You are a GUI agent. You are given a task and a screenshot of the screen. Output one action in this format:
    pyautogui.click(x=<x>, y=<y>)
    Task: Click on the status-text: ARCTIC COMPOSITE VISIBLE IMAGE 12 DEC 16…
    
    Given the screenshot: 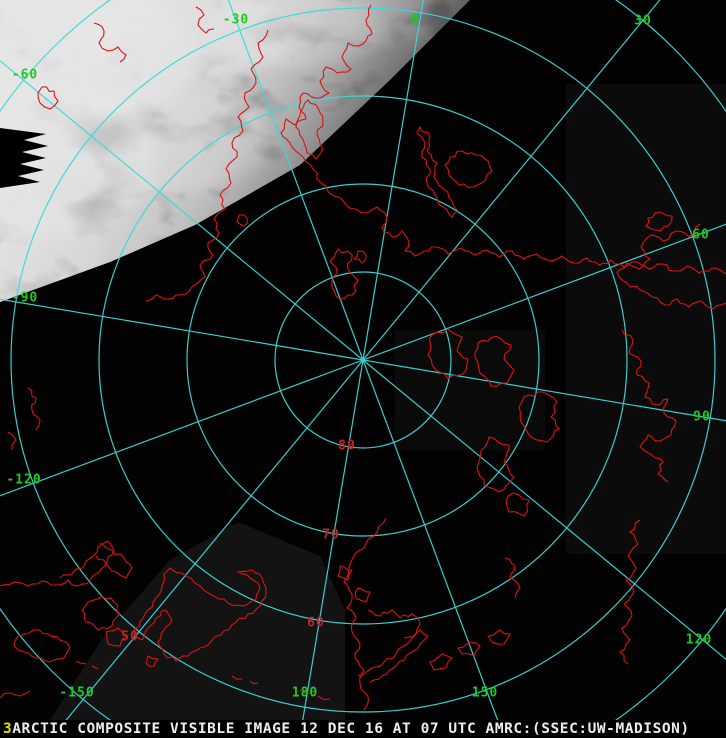 What is the action you would take?
    pyautogui.click(x=351, y=729)
    